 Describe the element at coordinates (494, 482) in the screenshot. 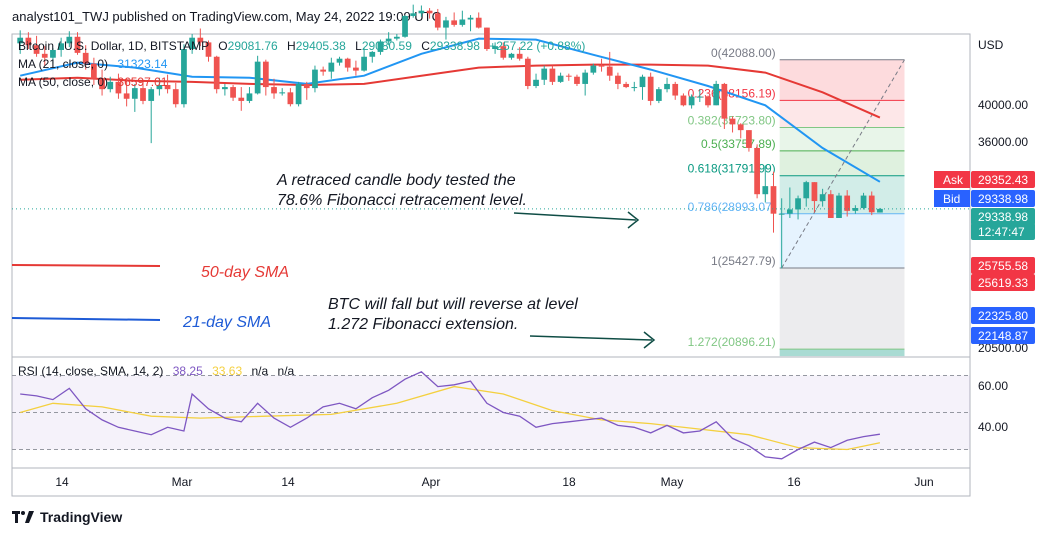

I see `time-axis: 14 Mar 14 Apr 18 May 16 Jun` at that location.